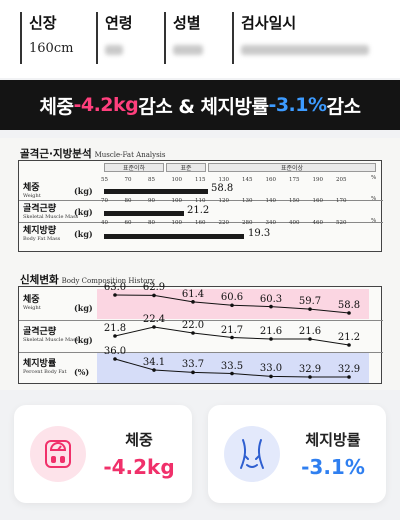  I want to click on fat-card-title: 체지방률, so click(333, 440).